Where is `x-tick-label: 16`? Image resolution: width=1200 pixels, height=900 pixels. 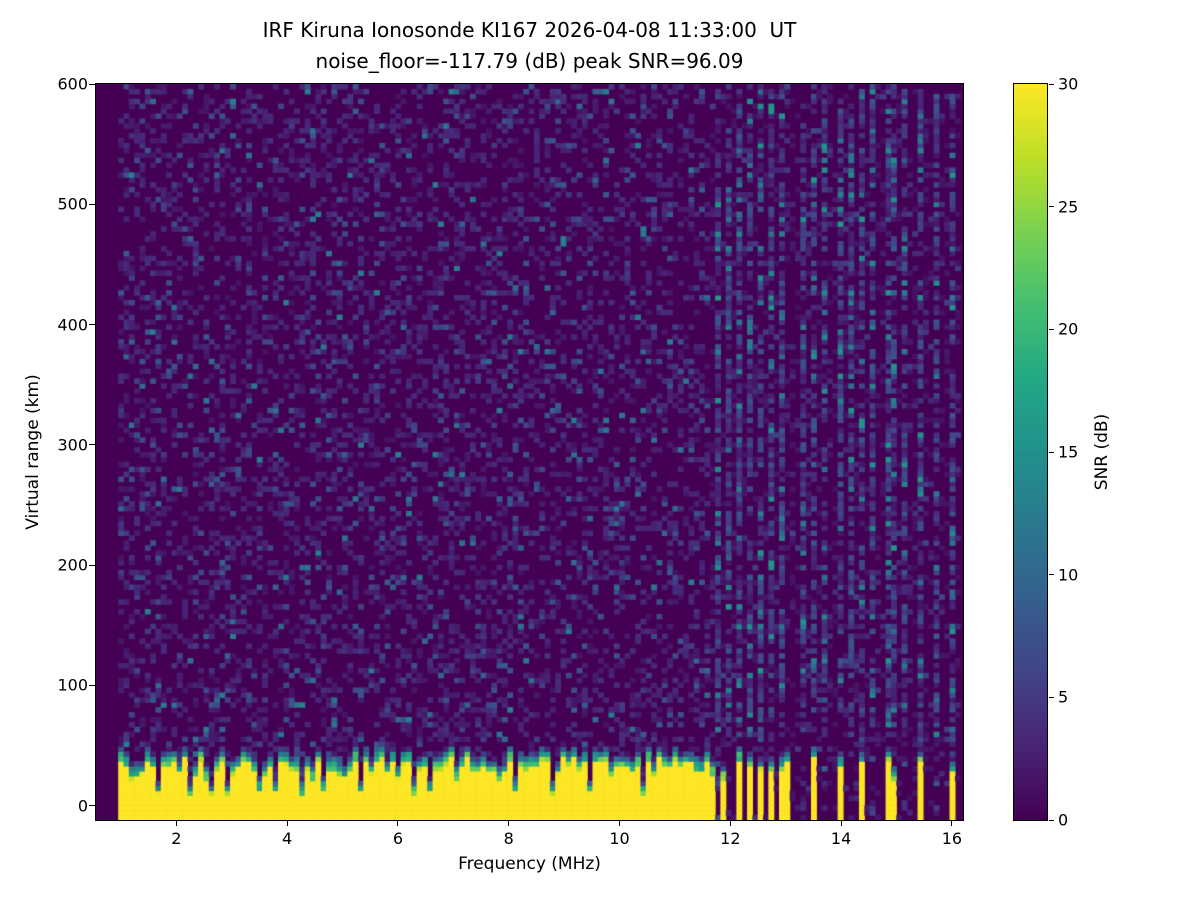
x-tick-label: 16 is located at coordinates (952, 838).